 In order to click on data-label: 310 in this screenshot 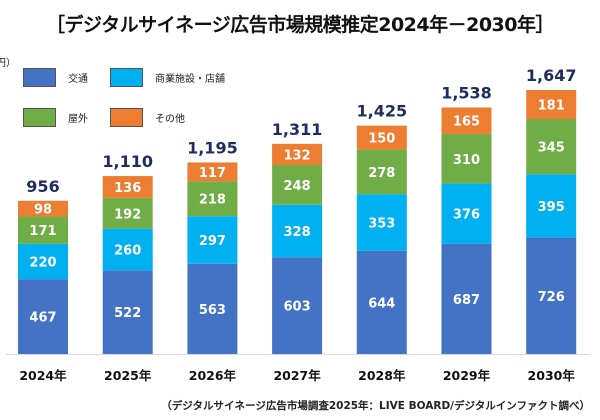, I will do `click(466, 160)`.